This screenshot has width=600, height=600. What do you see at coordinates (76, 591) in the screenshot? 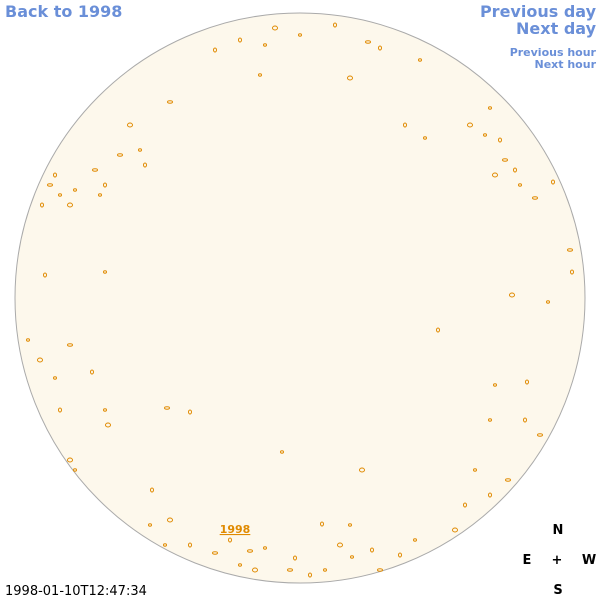
I see `timestamp: 1998-01-10T12:47:34` at bounding box center [76, 591].